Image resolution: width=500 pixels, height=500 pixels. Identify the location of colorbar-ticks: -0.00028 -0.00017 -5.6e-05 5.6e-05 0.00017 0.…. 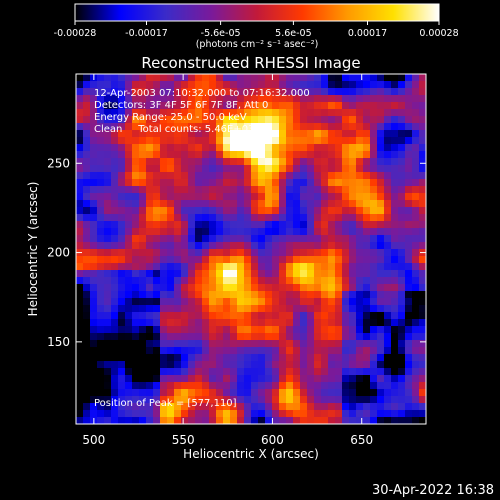
(256, 30).